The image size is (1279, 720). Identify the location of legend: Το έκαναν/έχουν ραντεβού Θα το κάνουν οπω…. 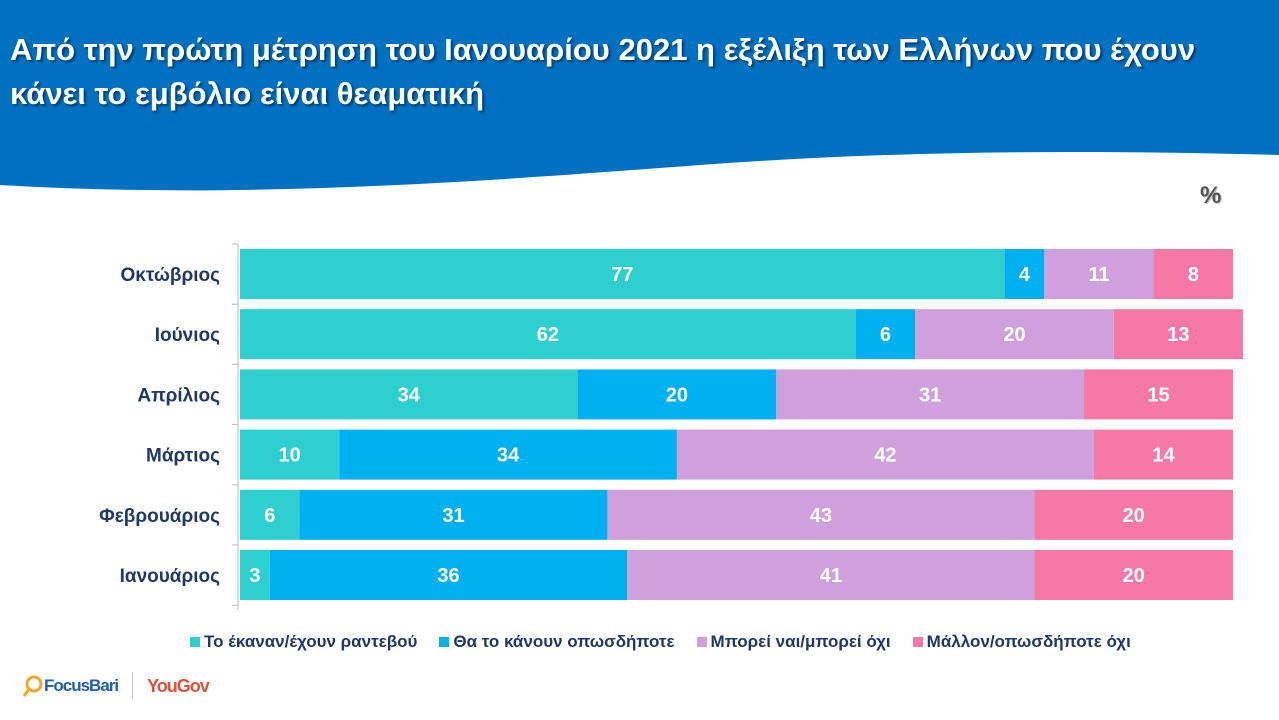
(660, 642).